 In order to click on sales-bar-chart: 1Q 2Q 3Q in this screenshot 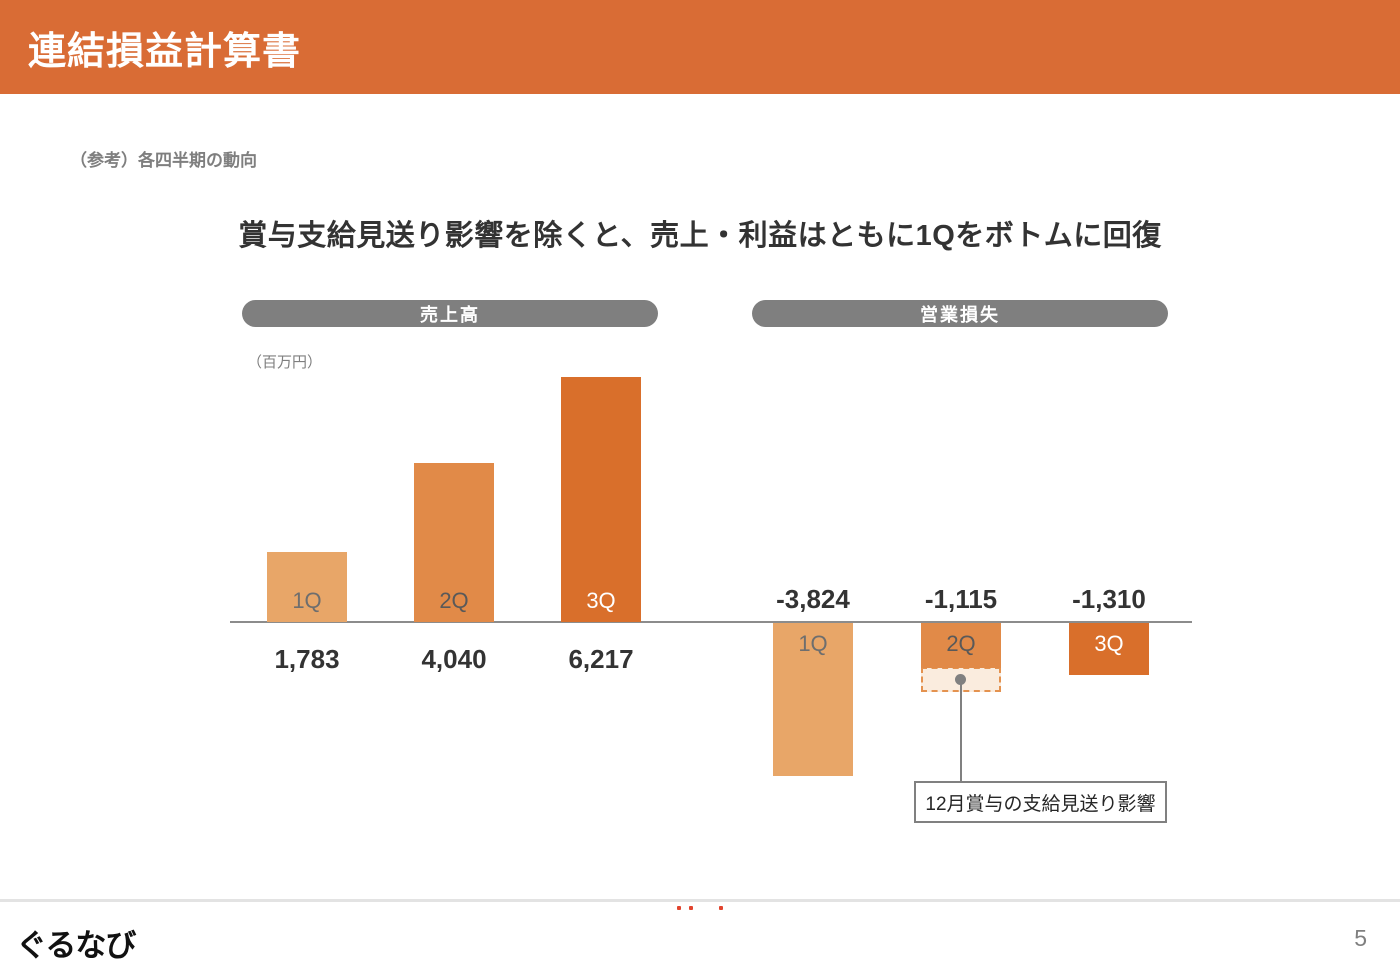, I will do `click(457, 499)`.